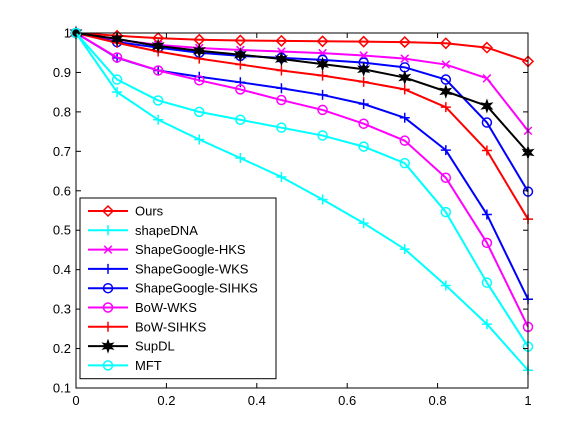  Describe the element at coordinates (126, 211) in the screenshot. I see `legend-item-0: Ours` at that location.